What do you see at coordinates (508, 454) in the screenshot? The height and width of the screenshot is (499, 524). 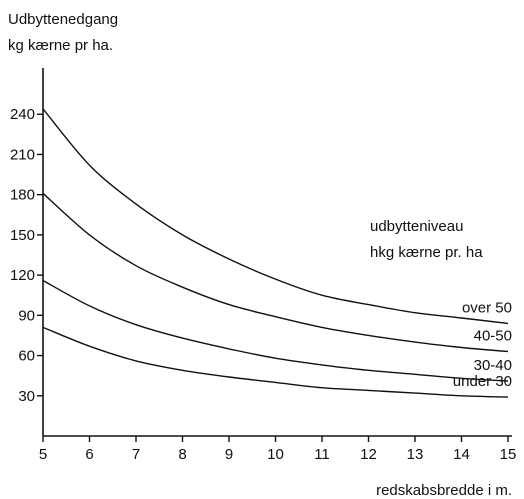 I see `x-tick-label-15: 15` at bounding box center [508, 454].